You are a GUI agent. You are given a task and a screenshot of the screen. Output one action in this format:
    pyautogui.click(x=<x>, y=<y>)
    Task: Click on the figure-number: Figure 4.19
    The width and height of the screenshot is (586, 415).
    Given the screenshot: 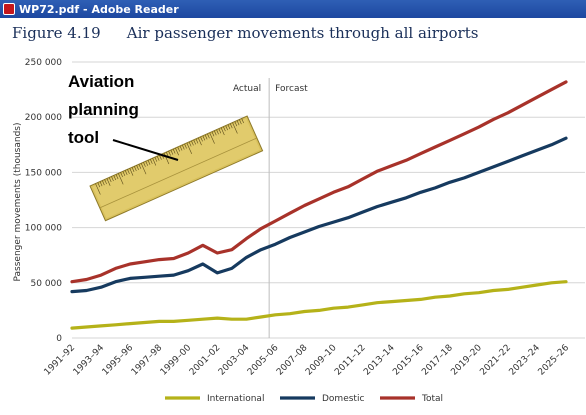 What is the action you would take?
    pyautogui.click(x=56, y=33)
    